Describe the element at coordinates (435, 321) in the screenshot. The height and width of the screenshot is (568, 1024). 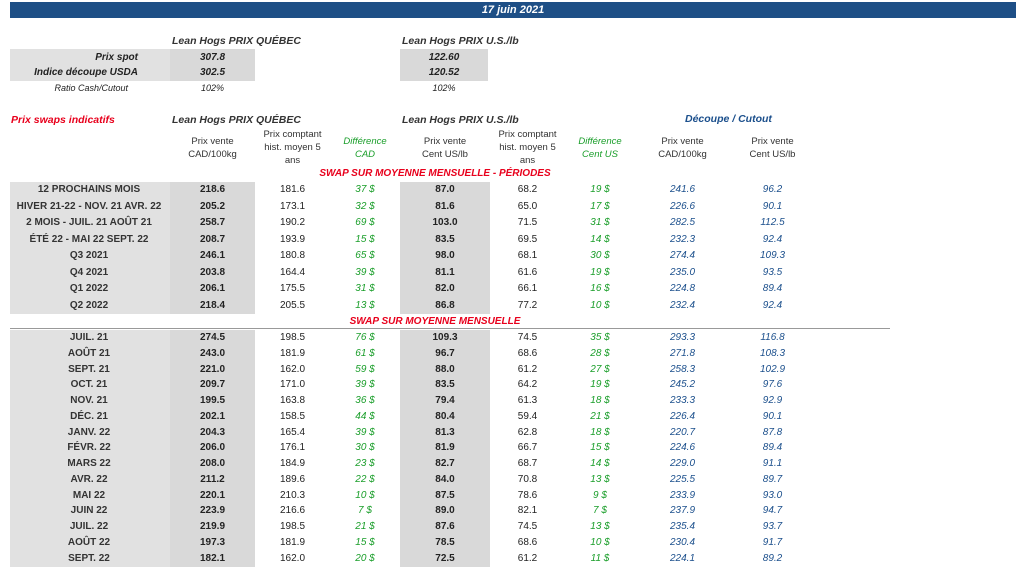
I see `section-monthly-title: SWAP SUR MOYENNE MENSUELLE` at that location.